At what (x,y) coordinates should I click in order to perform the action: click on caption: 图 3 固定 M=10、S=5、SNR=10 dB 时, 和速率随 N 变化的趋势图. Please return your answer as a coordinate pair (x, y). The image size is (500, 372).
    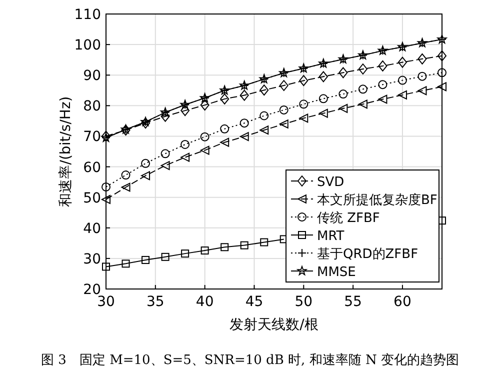
    Looking at the image, I should click on (250, 360).